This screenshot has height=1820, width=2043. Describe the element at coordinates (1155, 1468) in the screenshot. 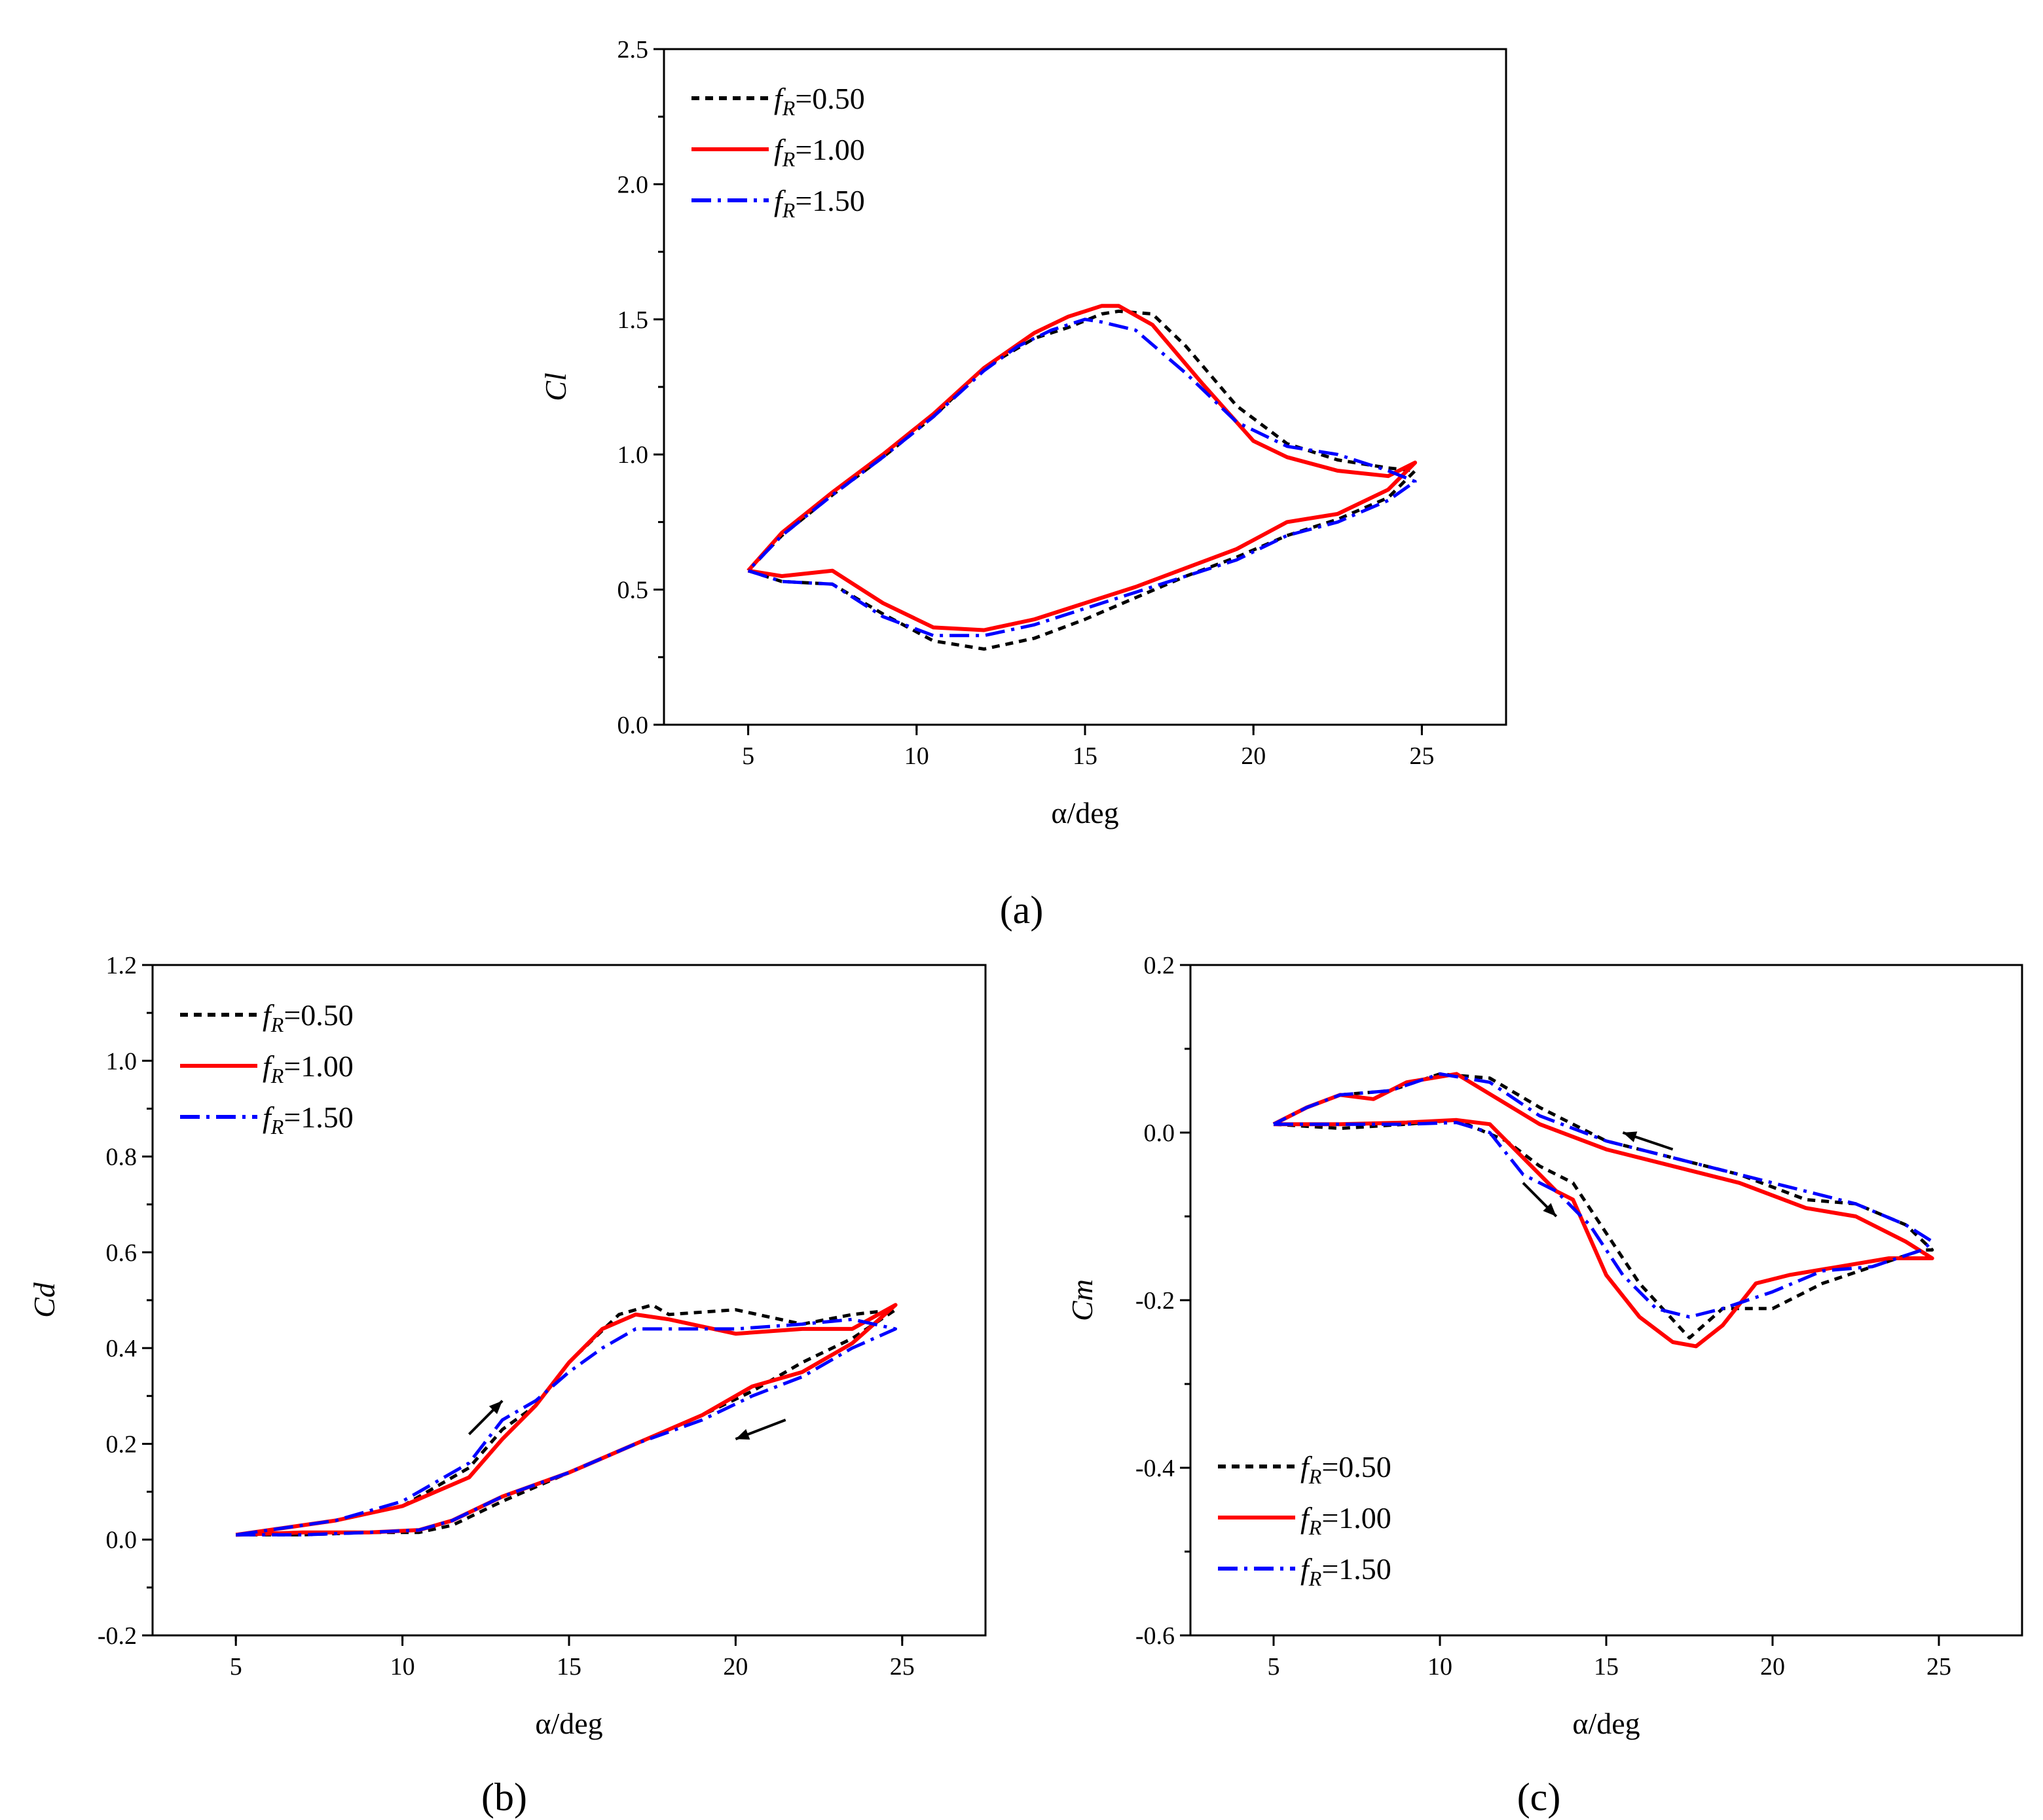

I see `y-tick-label: -0.4` at that location.